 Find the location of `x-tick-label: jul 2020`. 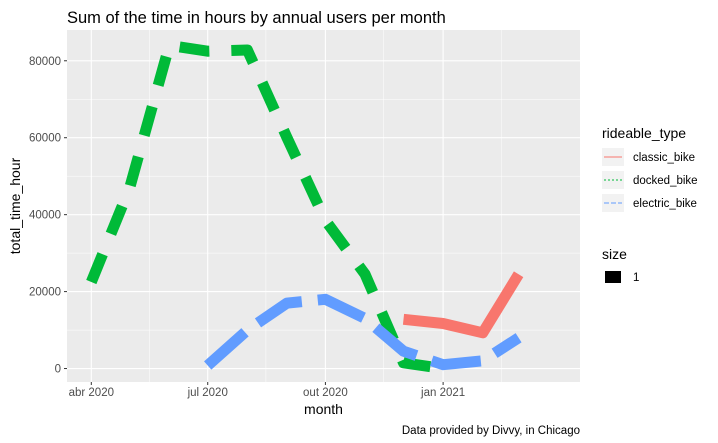

x-tick-label: jul 2020 is located at coordinates (207, 393).